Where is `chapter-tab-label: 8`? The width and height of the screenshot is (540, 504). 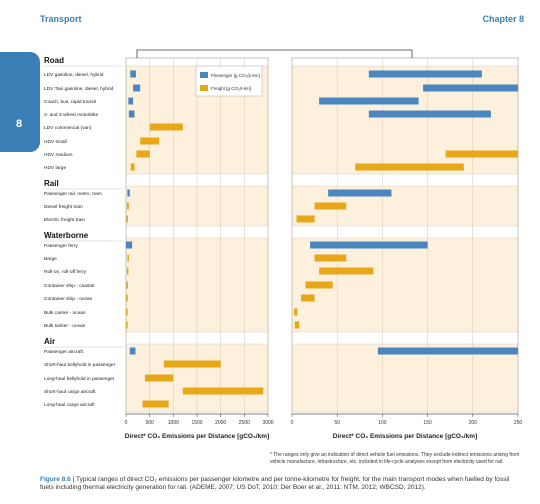
chapter-tab-label: 8 is located at coordinates (19, 124).